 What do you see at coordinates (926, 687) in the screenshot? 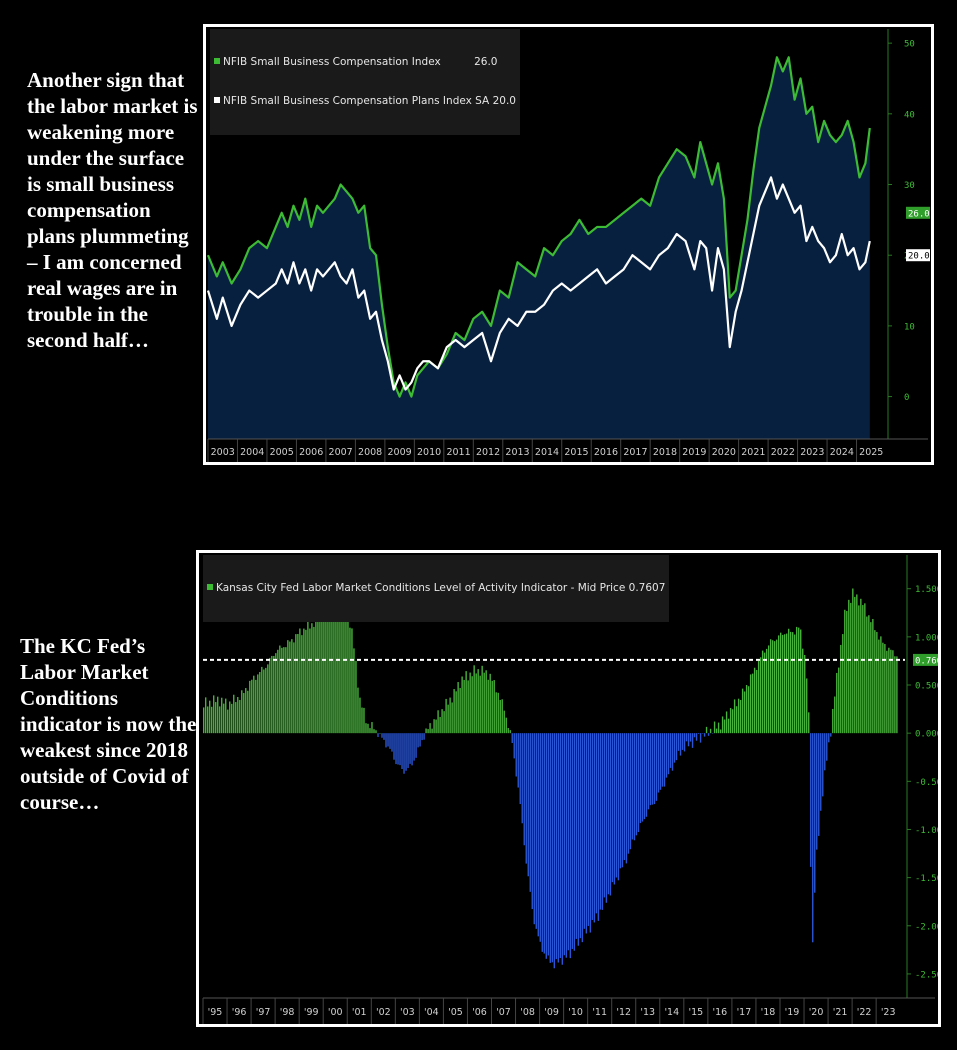
I see `y-tick-label: 0.500` at bounding box center [926, 687].